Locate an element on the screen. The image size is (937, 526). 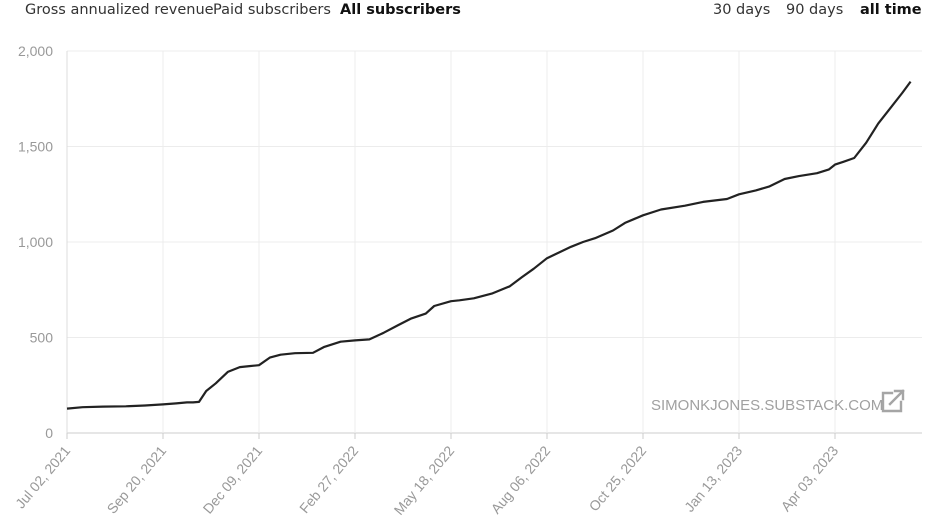
watermark-text: SIMONKJONES.SUBSTACK.COM is located at coordinates (767, 405).